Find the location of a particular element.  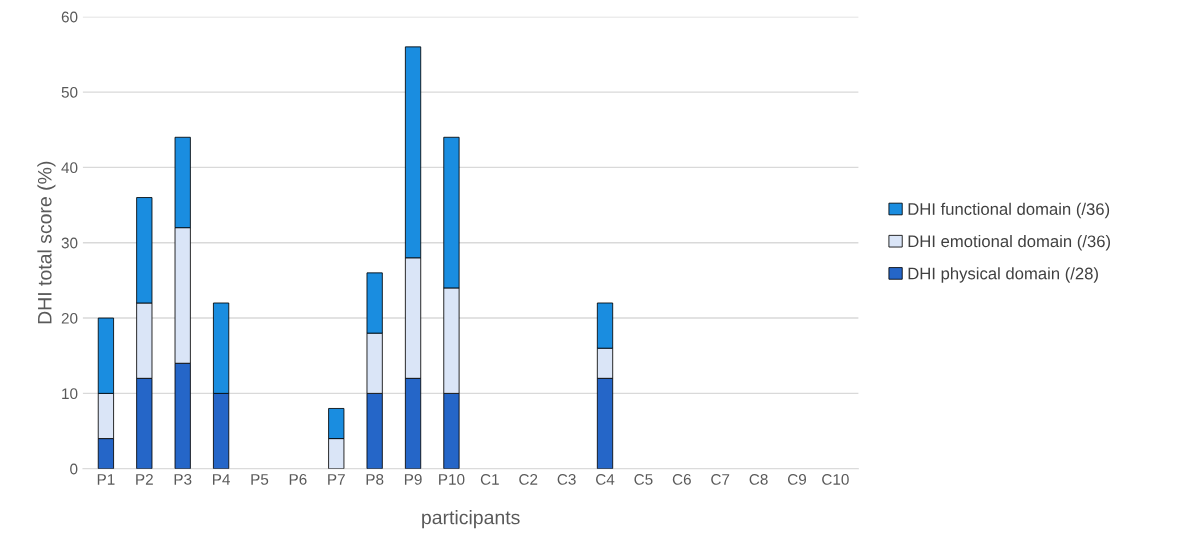

x-tick-label: C1 is located at coordinates (489, 479).